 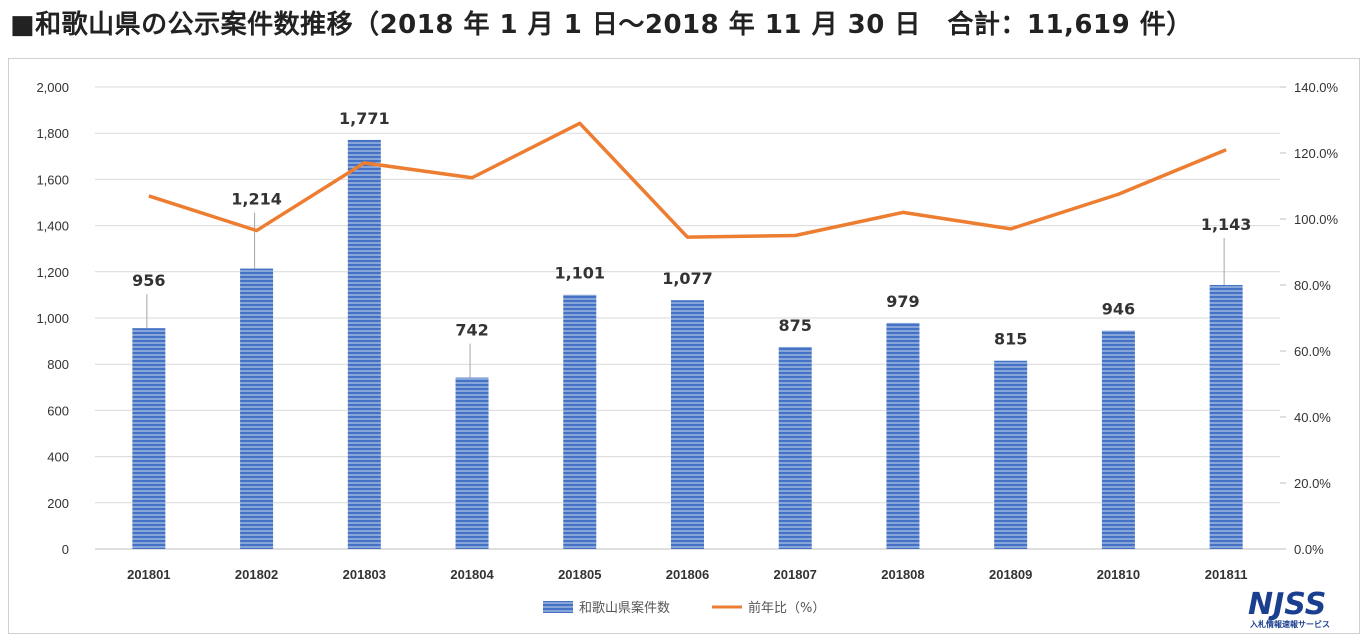 I want to click on data-label: 1,771, so click(x=364, y=118).